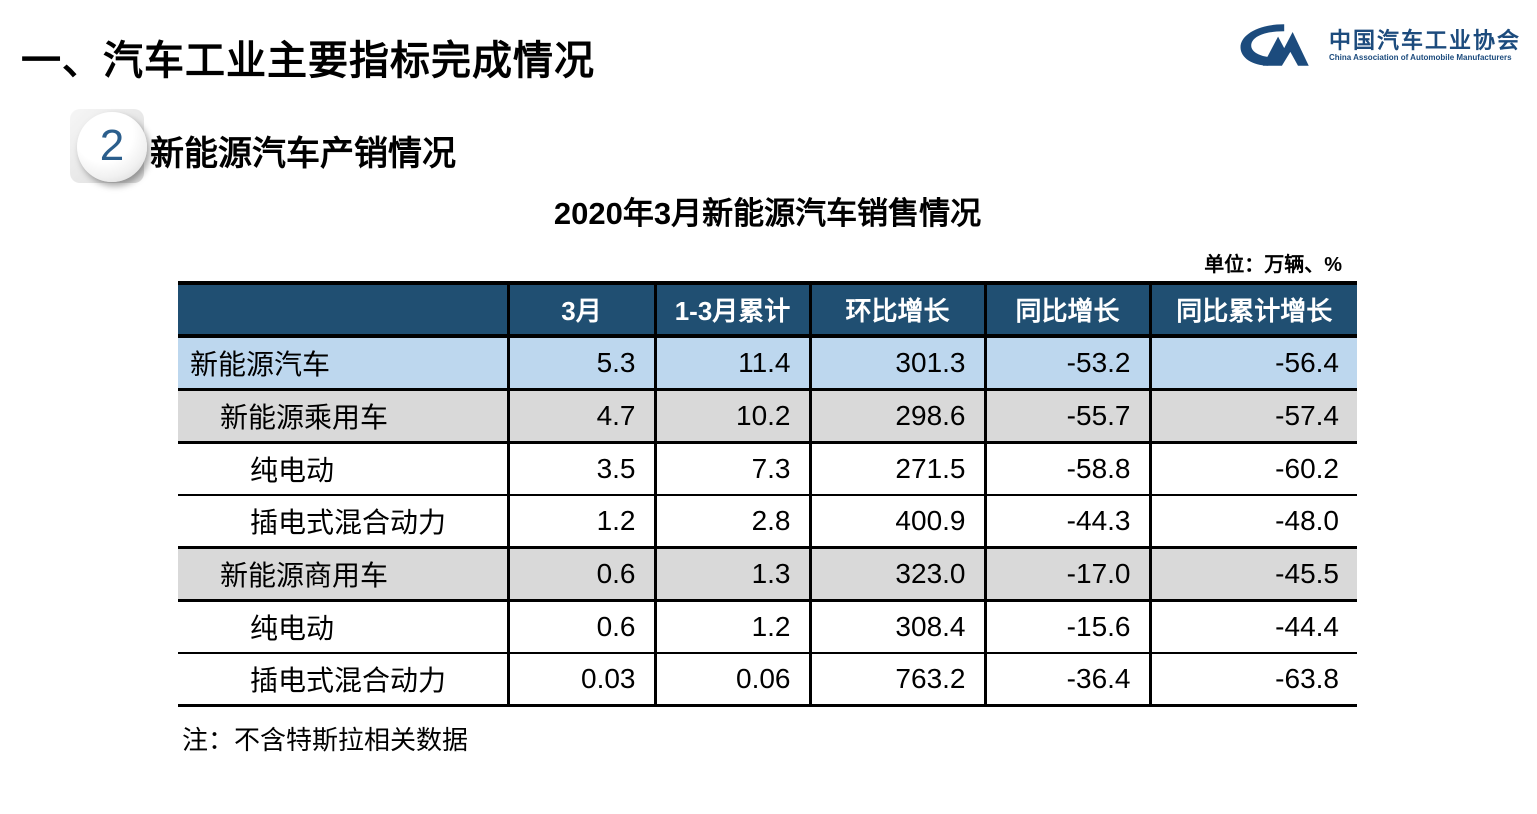 This screenshot has width=1537, height=814. Describe the element at coordinates (731, 363) in the screenshot. I see `cell-value: 11.4` at that location.